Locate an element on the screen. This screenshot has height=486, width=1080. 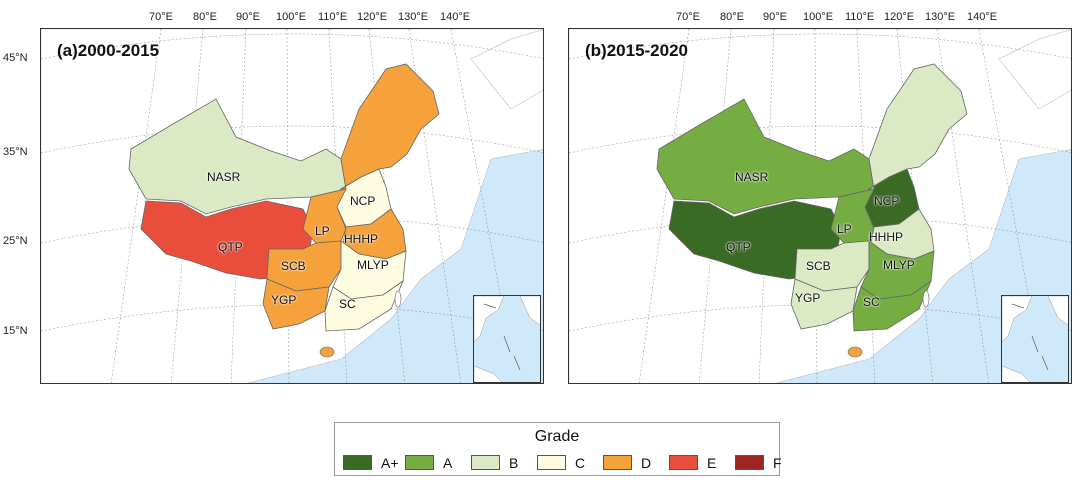
legend-label: F is located at coordinates (777, 463).